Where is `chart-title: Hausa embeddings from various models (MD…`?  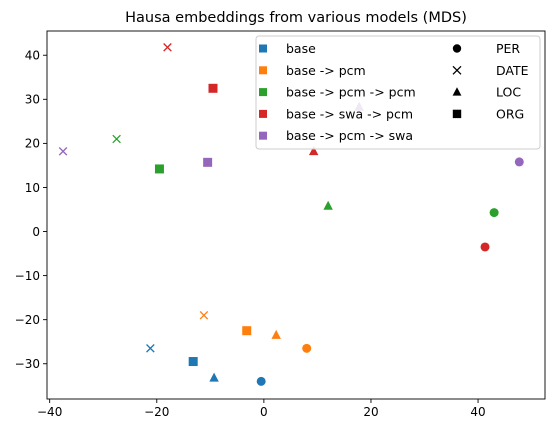
chart-title: Hausa embeddings from various models (MD… is located at coordinates (296, 18).